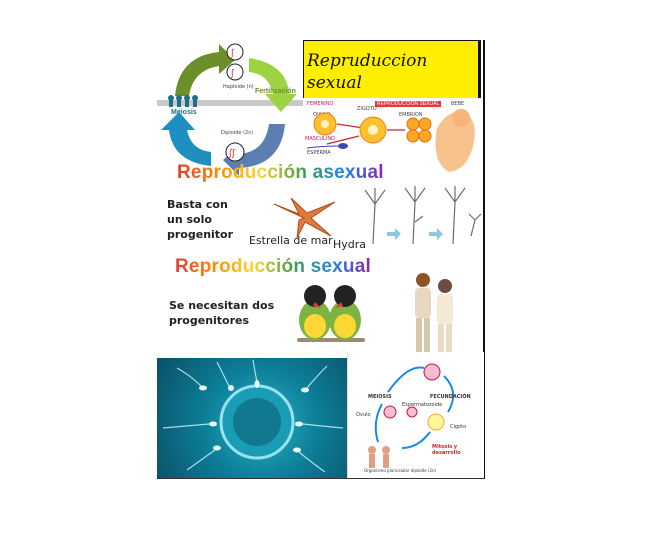  What do you see at coordinates (232, 154) in the screenshot?
I see `svg-text: ʃʃ` at bounding box center [232, 154].